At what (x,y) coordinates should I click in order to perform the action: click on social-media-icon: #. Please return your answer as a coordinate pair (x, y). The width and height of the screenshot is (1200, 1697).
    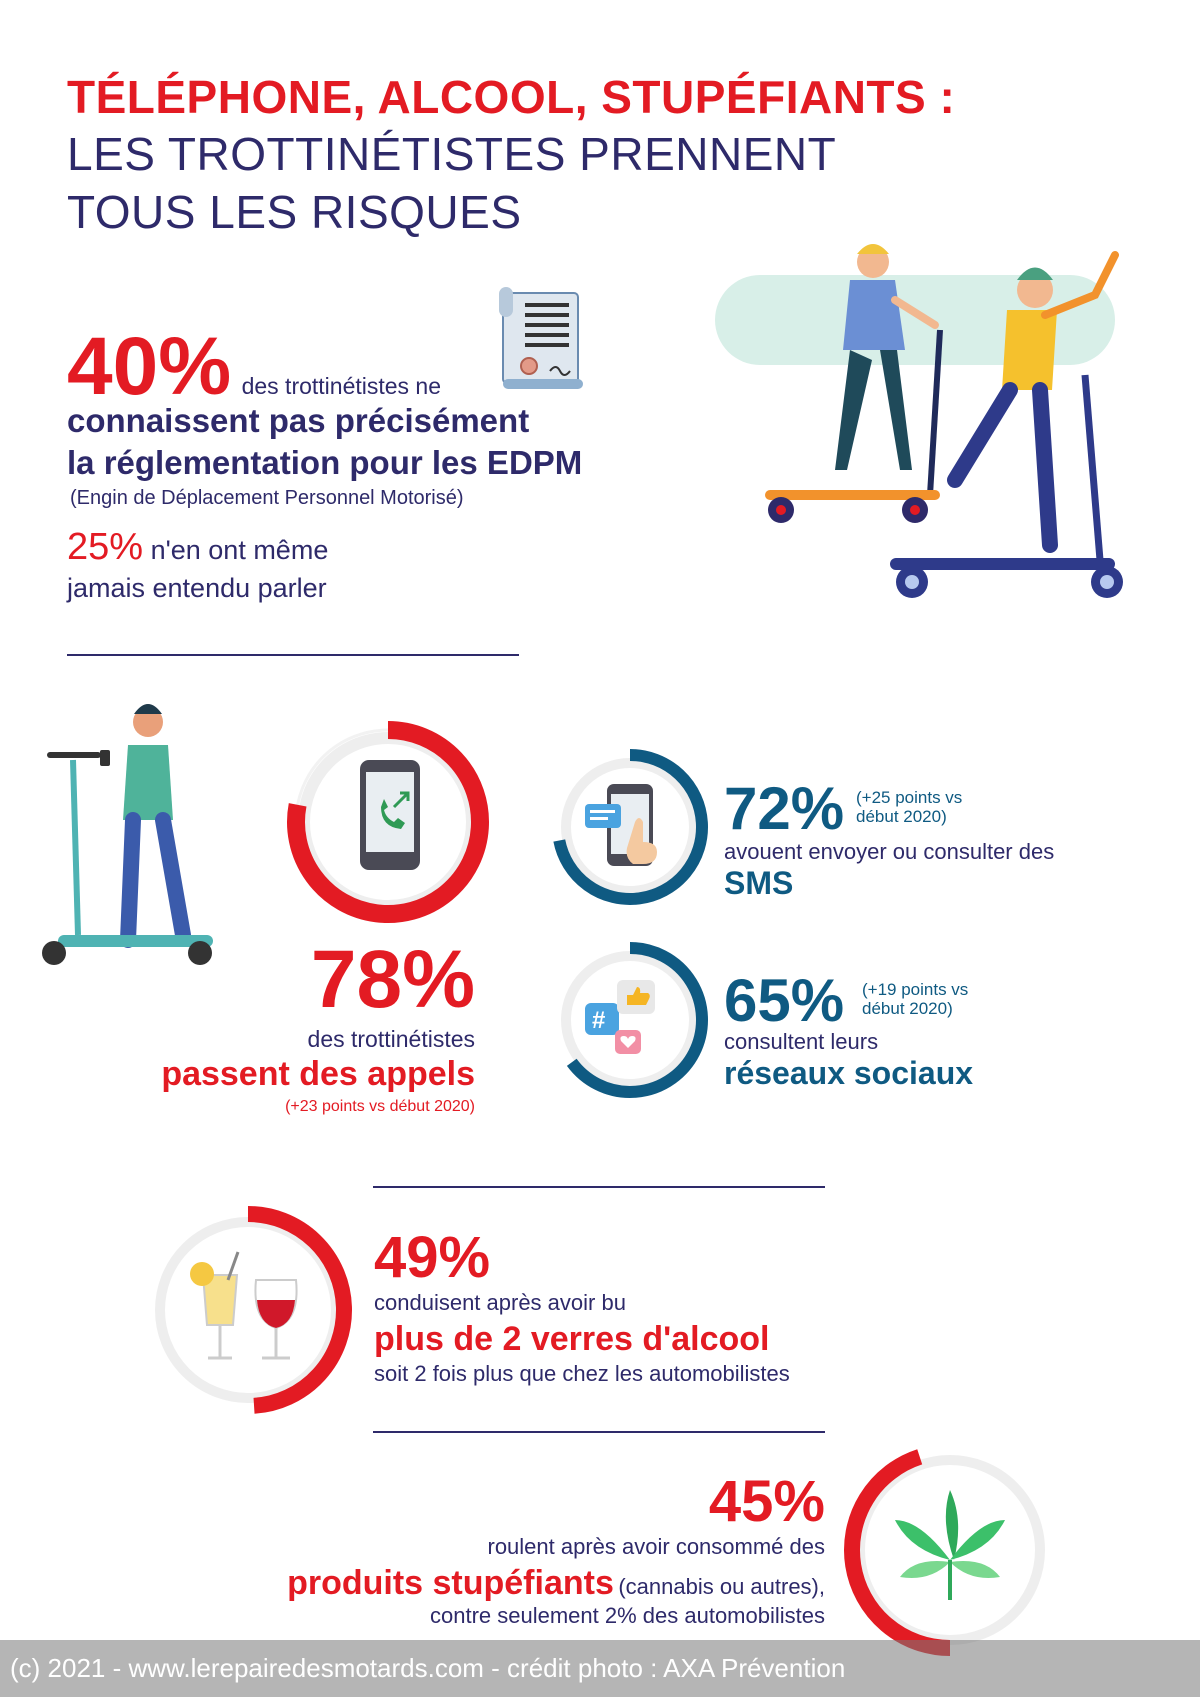
    Looking at the image, I should click on (620, 1017).